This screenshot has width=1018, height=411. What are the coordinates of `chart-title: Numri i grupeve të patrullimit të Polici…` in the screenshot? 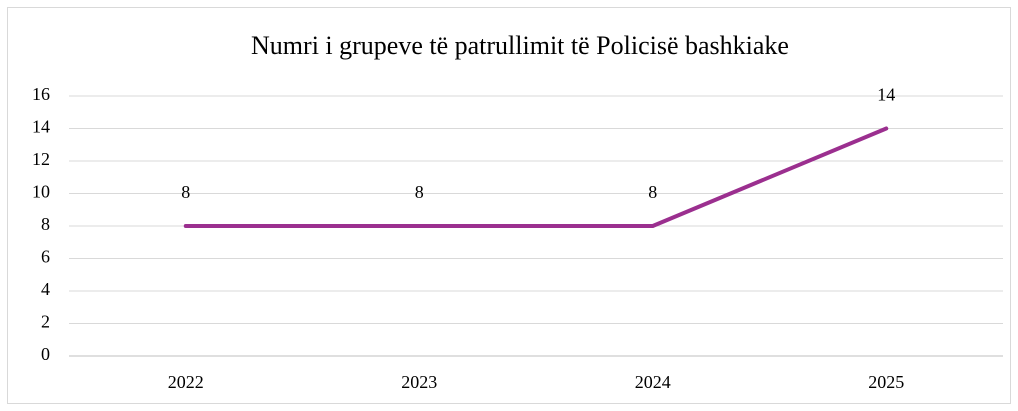 It's located at (520, 45).